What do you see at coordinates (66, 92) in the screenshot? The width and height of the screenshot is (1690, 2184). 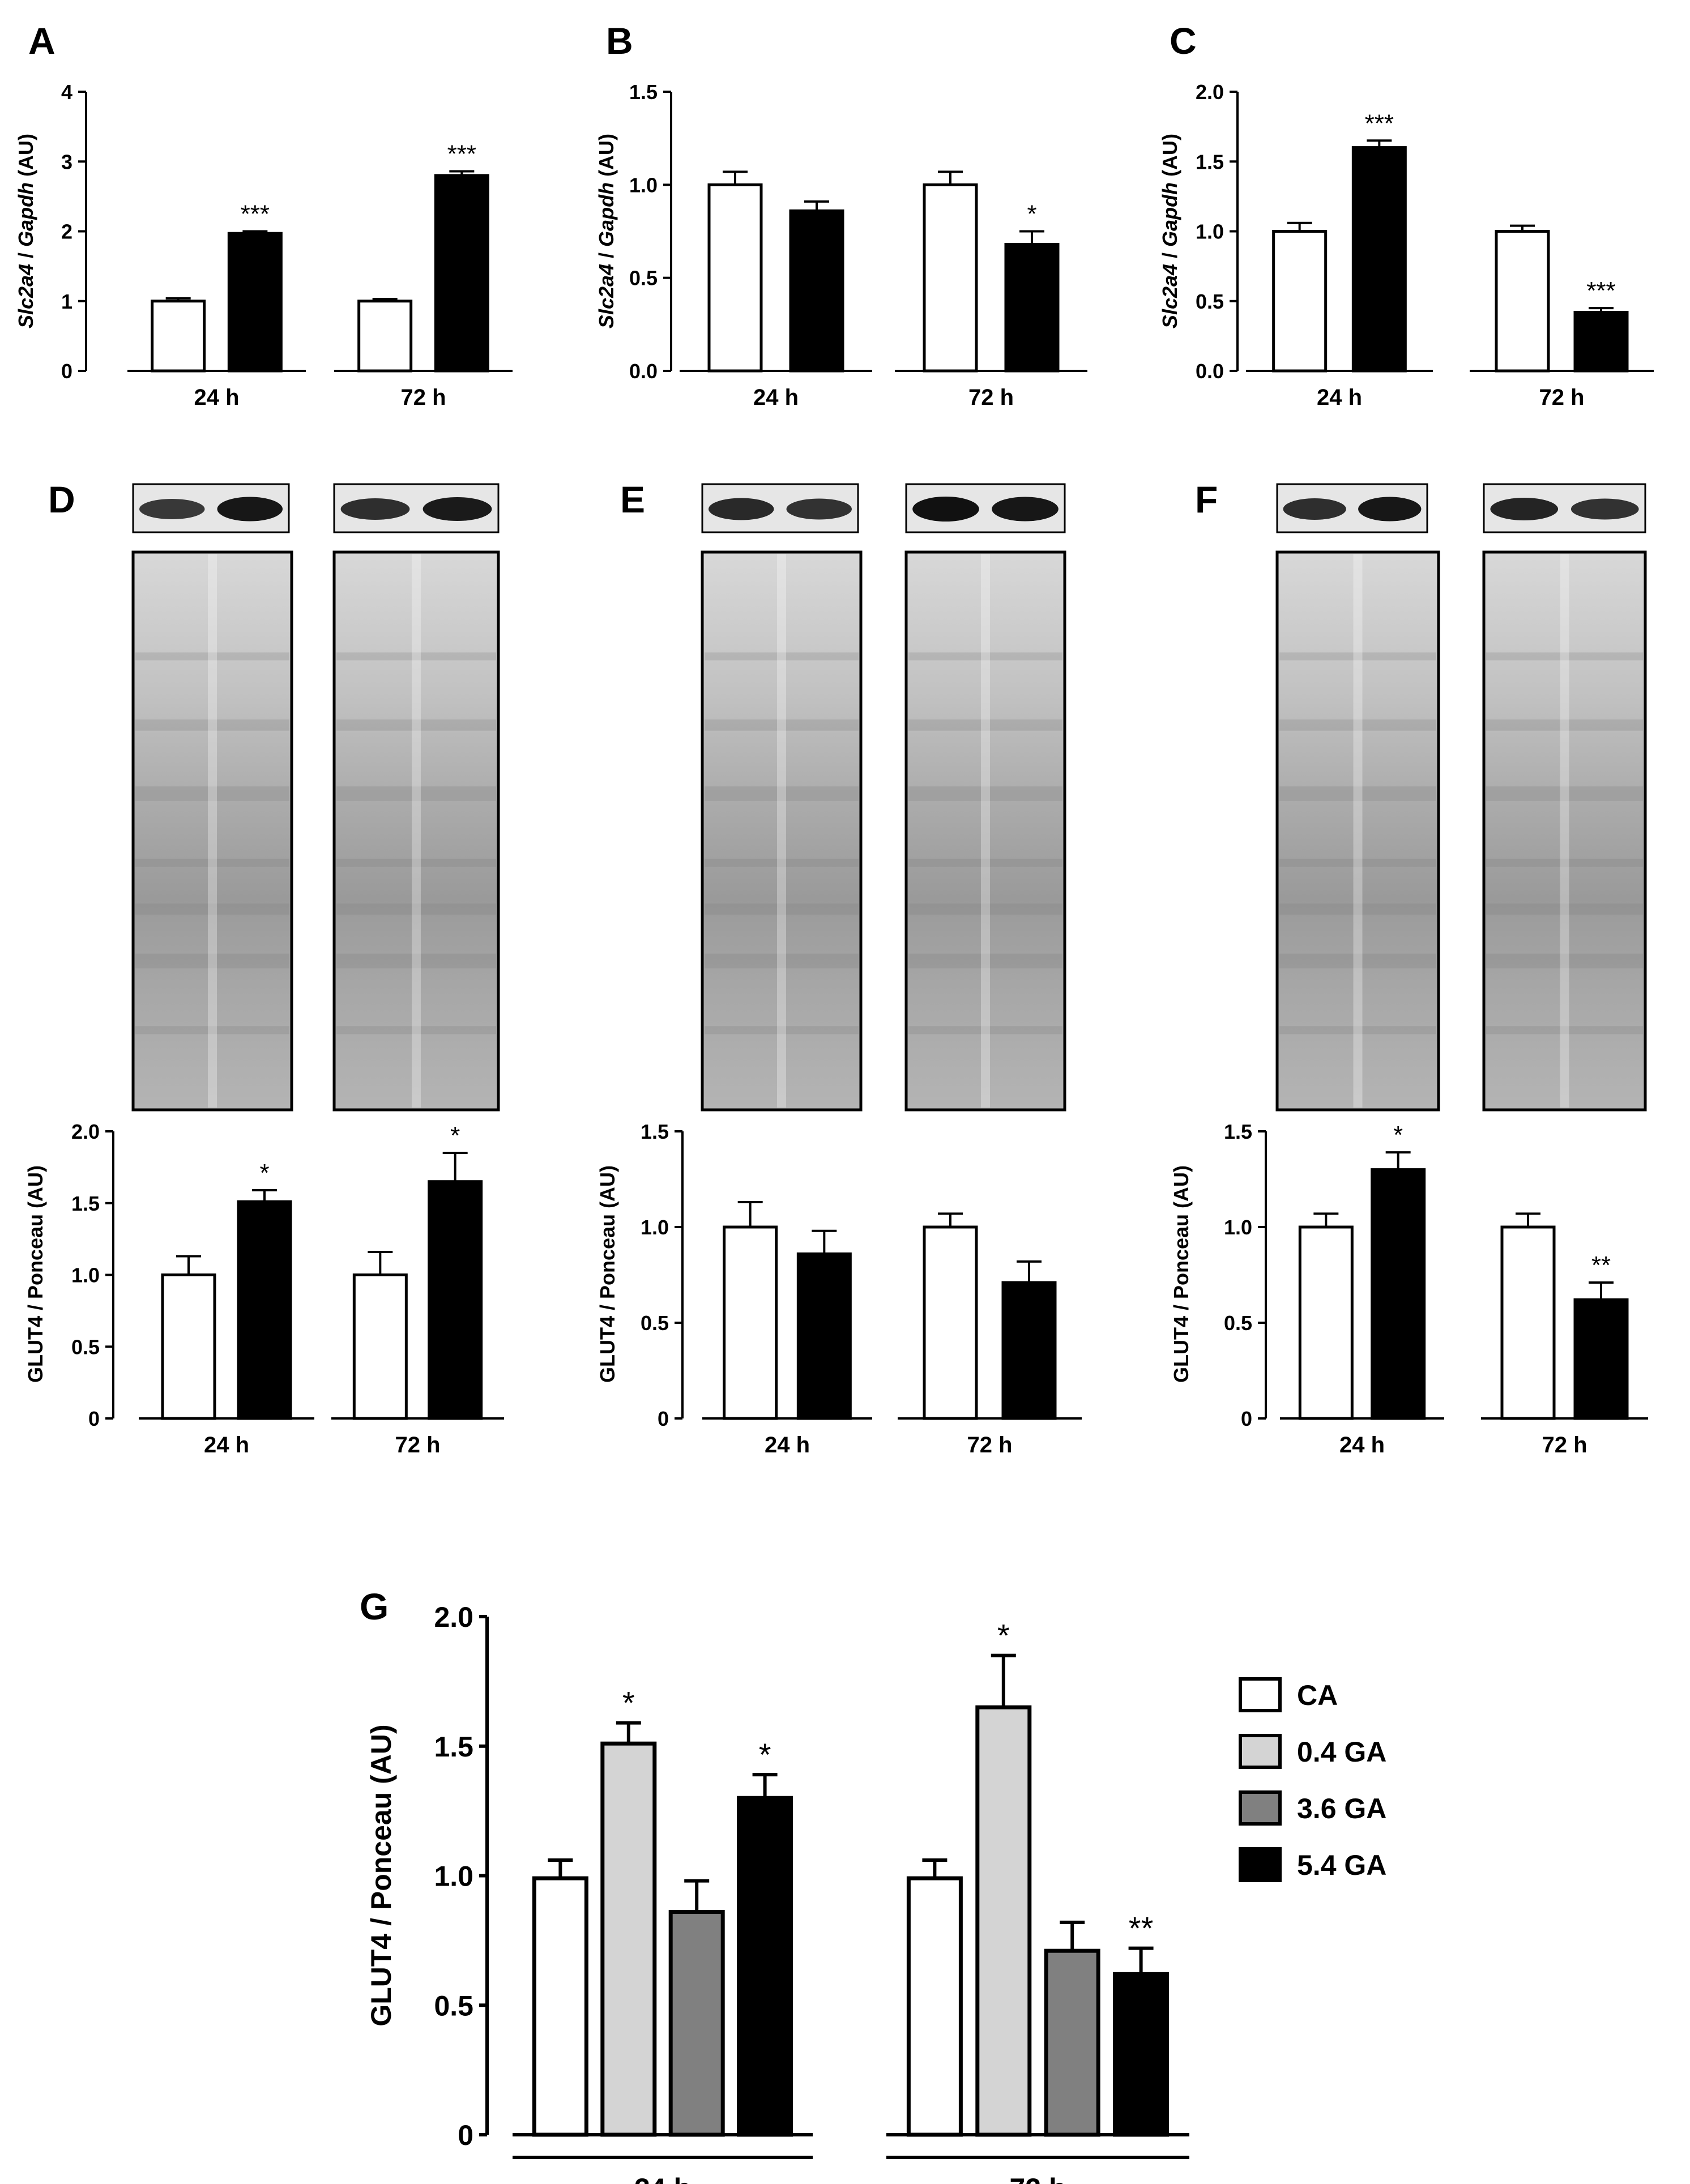 I see `y-tick-label: 4` at bounding box center [66, 92].